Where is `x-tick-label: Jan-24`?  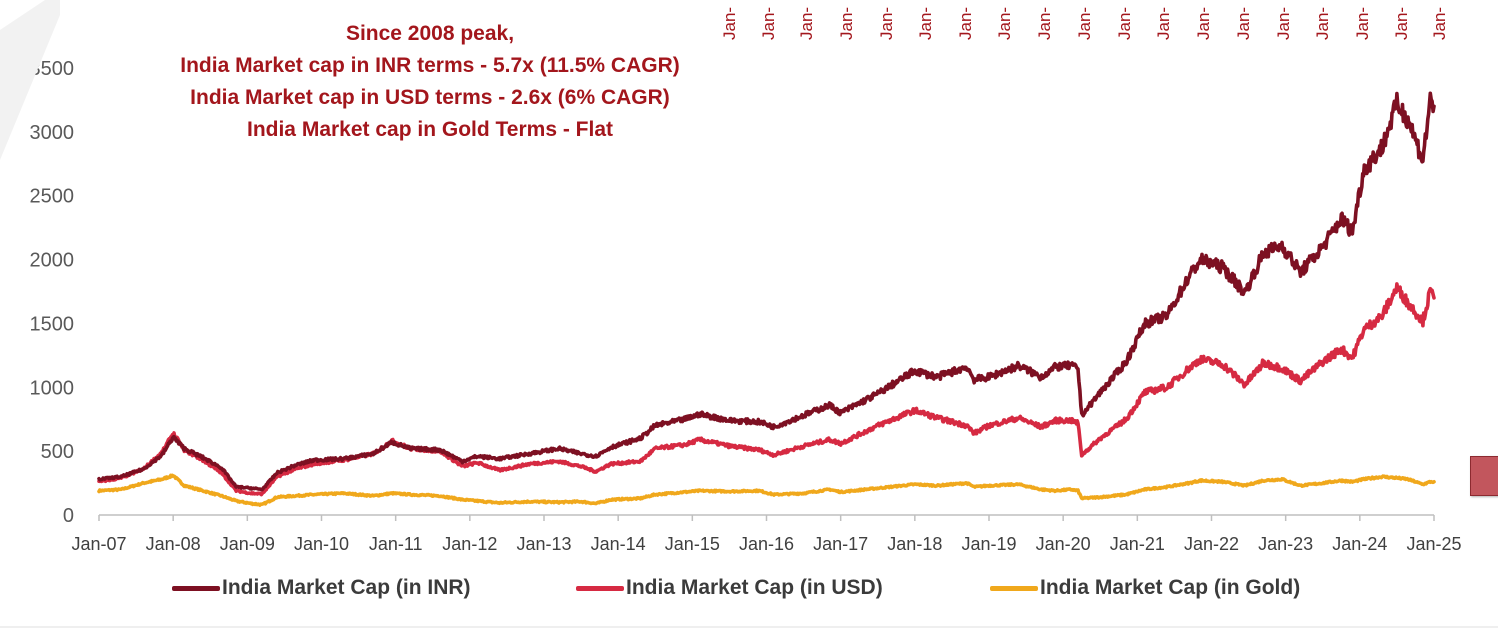 x-tick-label: Jan-24 is located at coordinates (1359, 544).